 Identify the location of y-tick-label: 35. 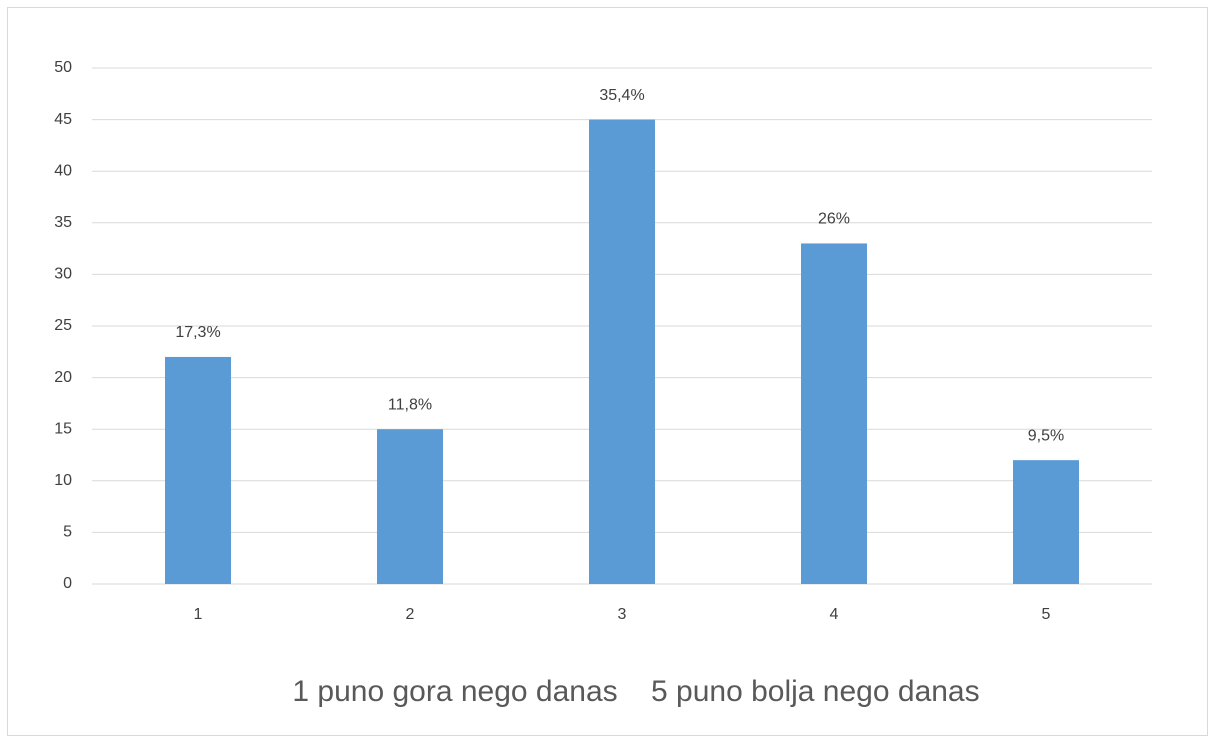
(63, 222).